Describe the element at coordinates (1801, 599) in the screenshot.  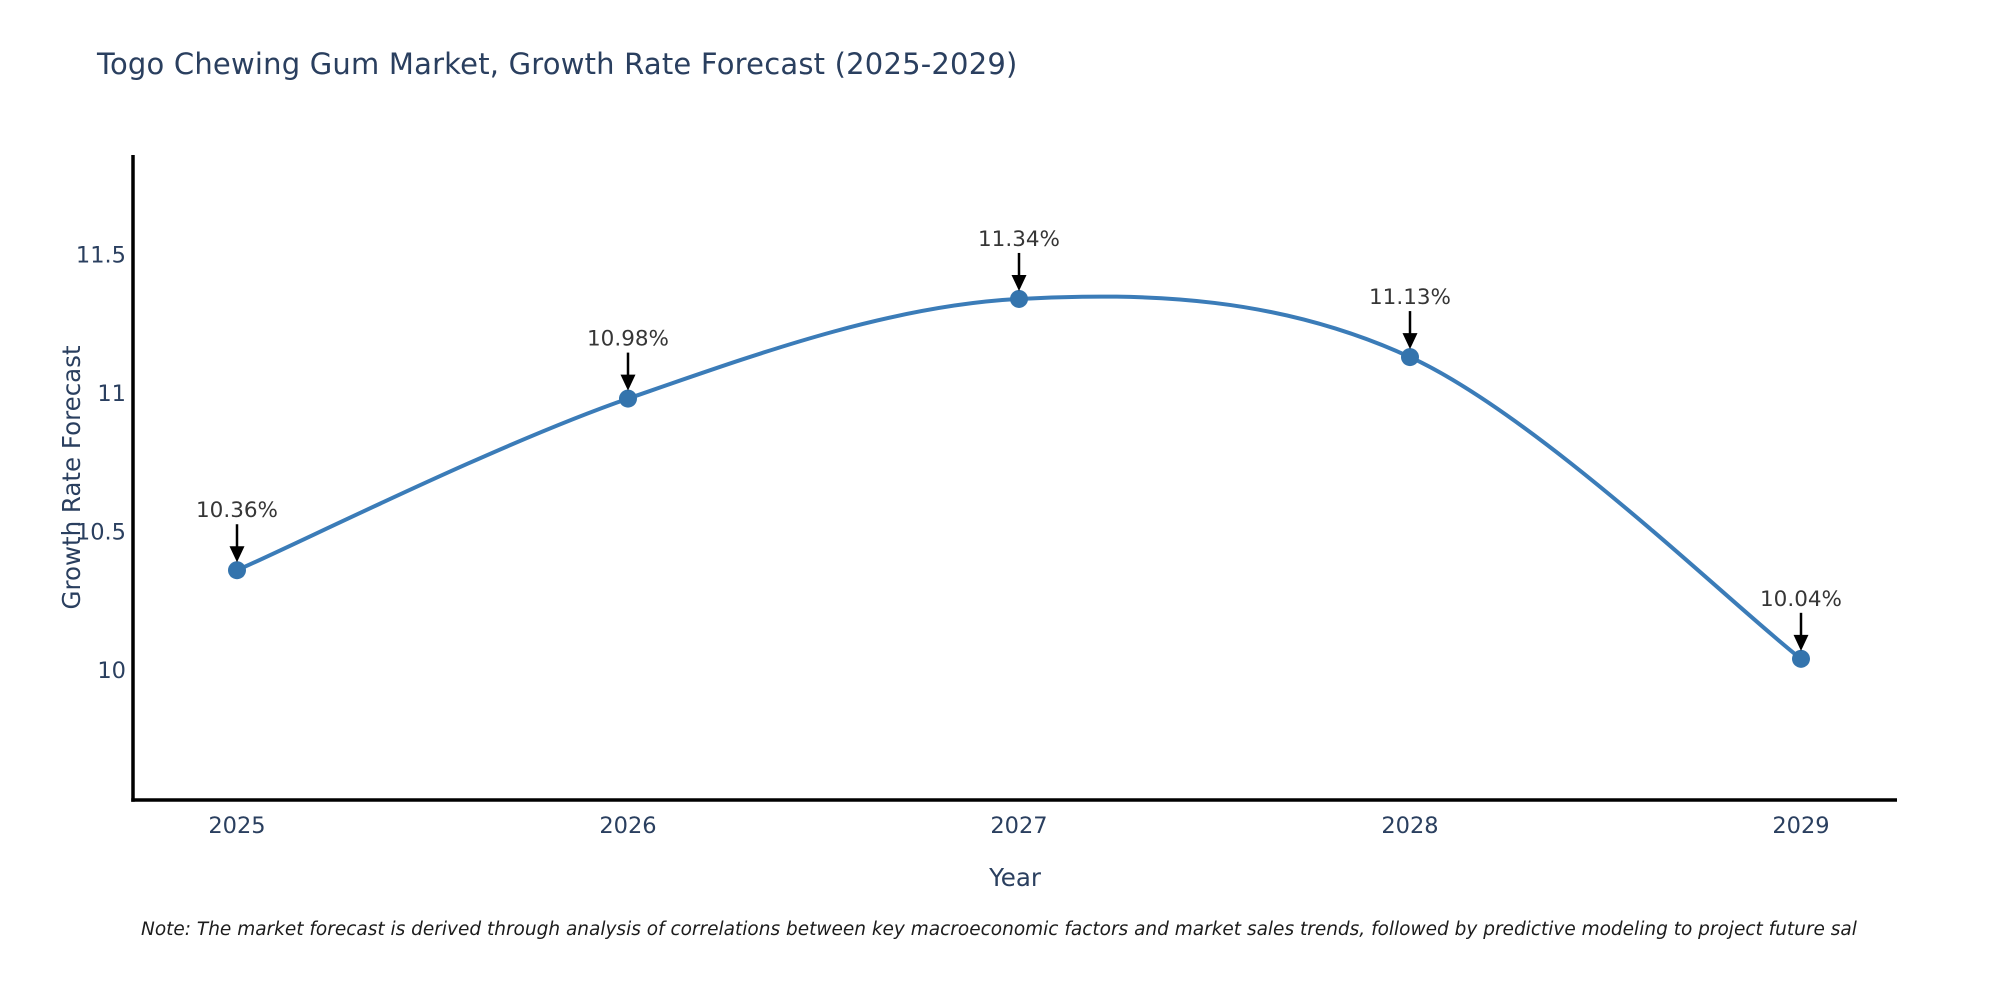
I see `annotation-label: 10.04%` at that location.